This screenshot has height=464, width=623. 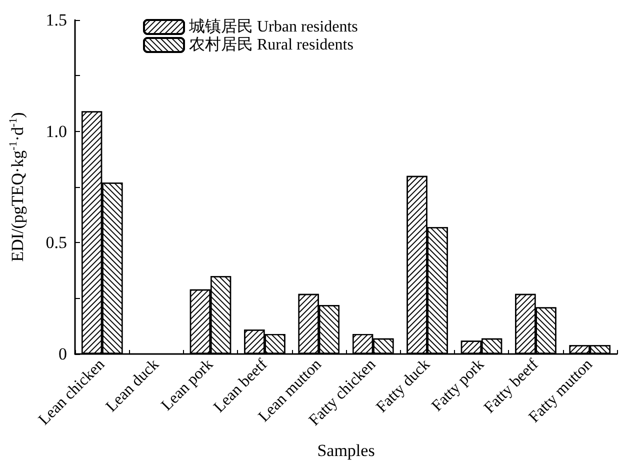 I want to click on y-axis-title: EDI/(pgTEQ·kg-1·d-1), so click(x=17, y=187).